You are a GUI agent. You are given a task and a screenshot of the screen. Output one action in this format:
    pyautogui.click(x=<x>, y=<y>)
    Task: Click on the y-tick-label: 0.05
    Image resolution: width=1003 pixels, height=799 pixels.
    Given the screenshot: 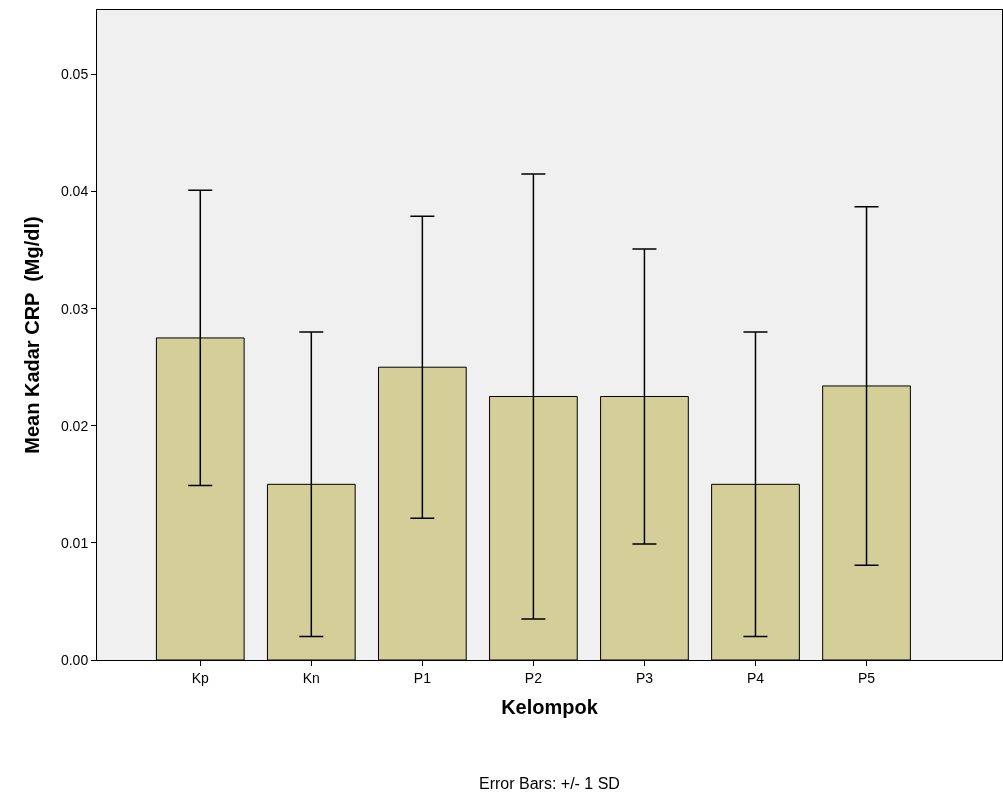 What is the action you would take?
    pyautogui.click(x=74, y=74)
    